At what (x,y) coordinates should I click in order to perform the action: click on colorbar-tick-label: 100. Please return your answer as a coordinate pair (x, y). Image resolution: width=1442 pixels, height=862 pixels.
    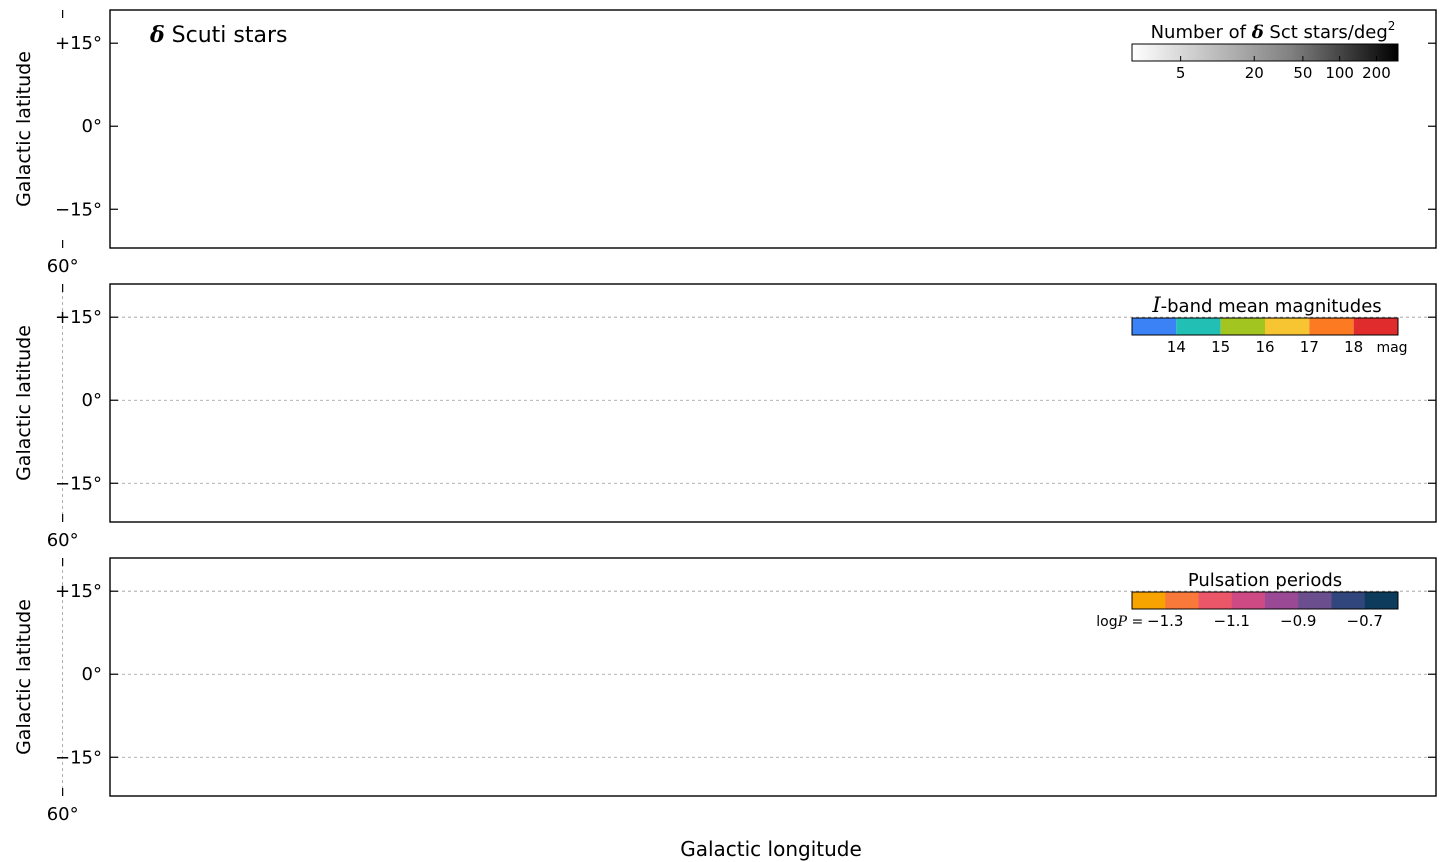
    Looking at the image, I should click on (1339, 73).